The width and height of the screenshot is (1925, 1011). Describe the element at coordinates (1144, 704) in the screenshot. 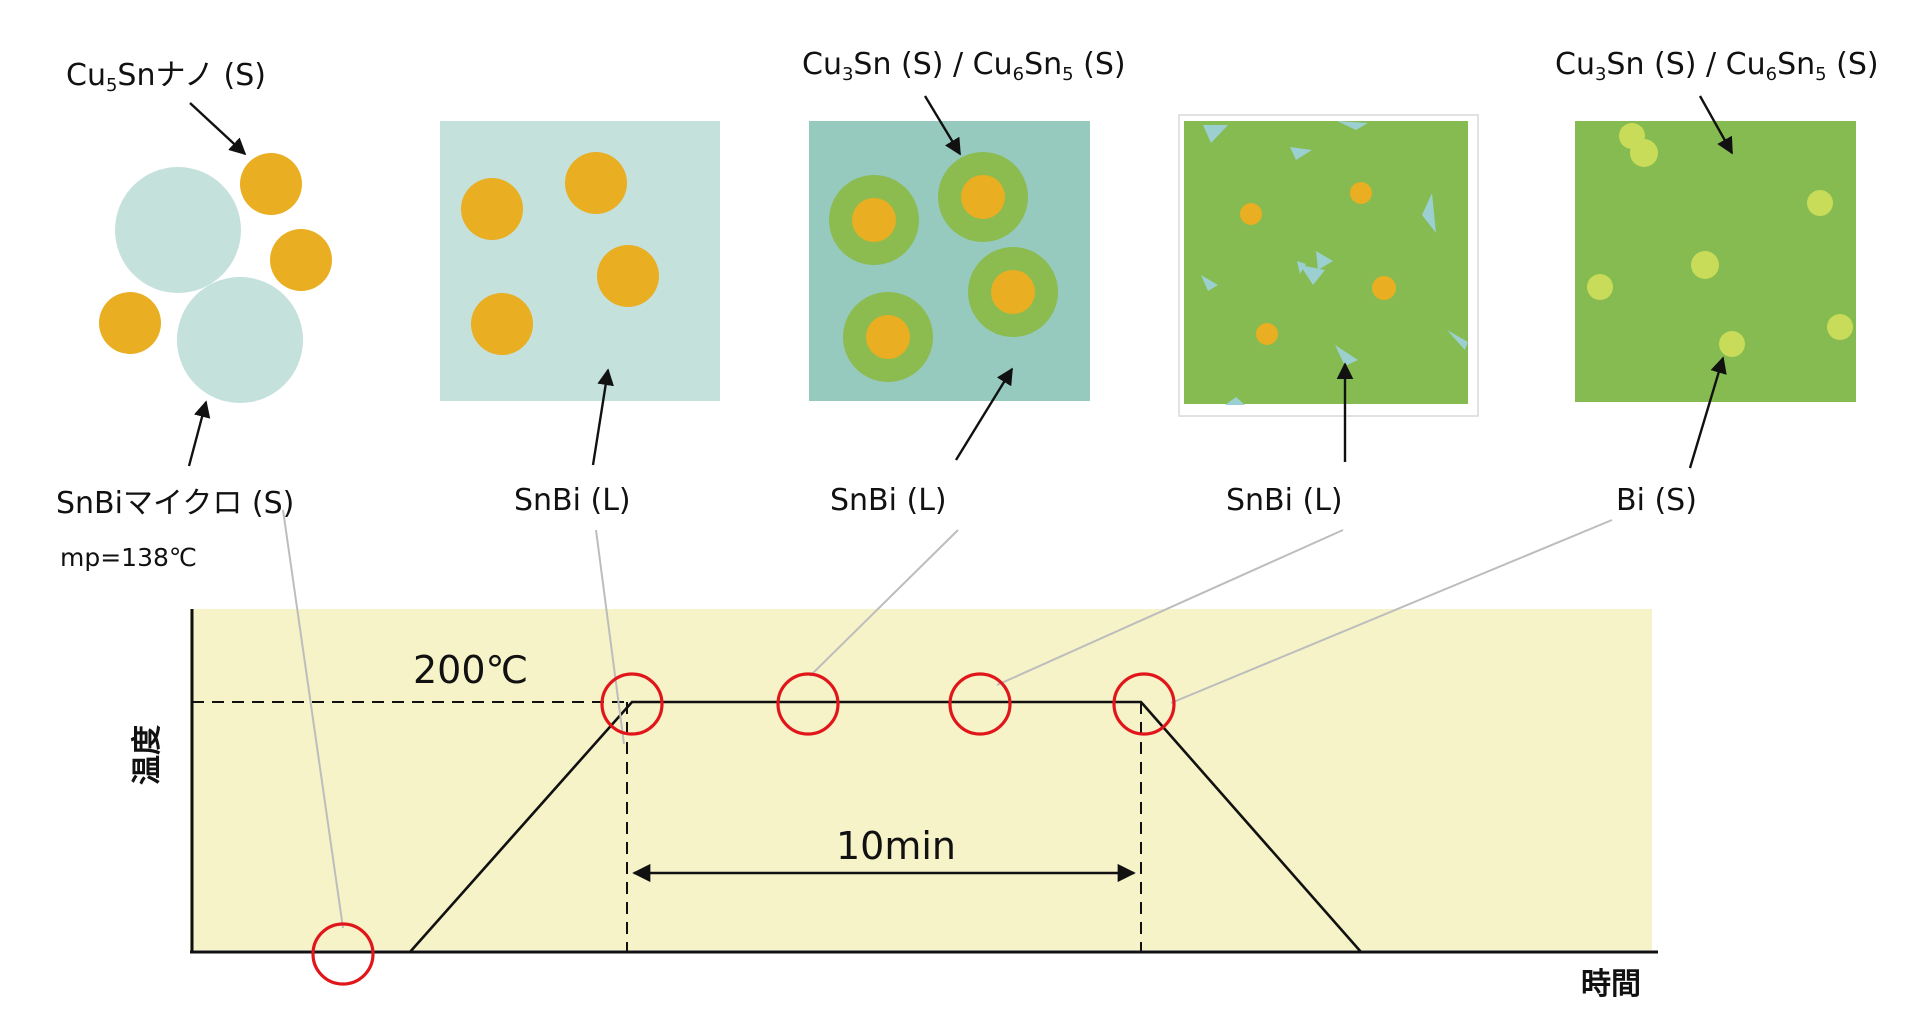

I see `marker-stage5` at that location.